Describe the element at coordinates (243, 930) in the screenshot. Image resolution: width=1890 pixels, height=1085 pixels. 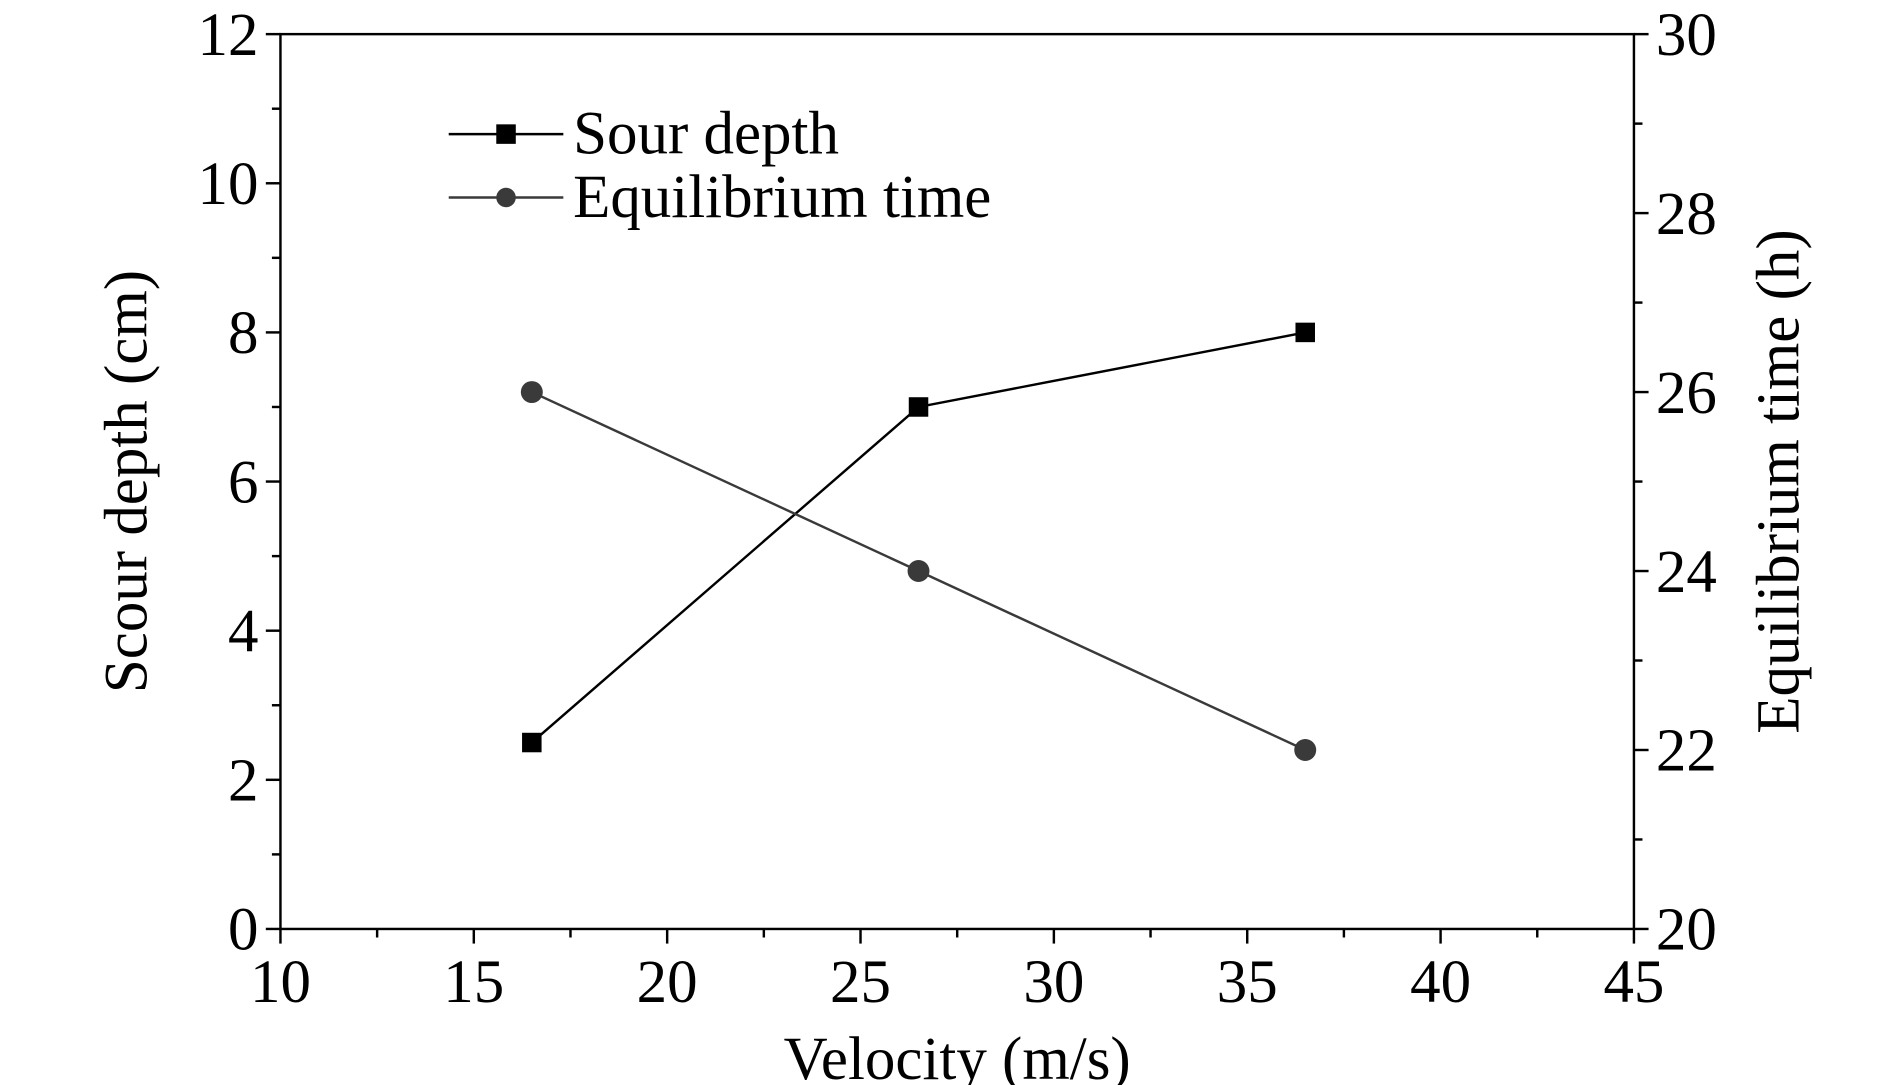
I see `y-tick-label: 0` at that location.